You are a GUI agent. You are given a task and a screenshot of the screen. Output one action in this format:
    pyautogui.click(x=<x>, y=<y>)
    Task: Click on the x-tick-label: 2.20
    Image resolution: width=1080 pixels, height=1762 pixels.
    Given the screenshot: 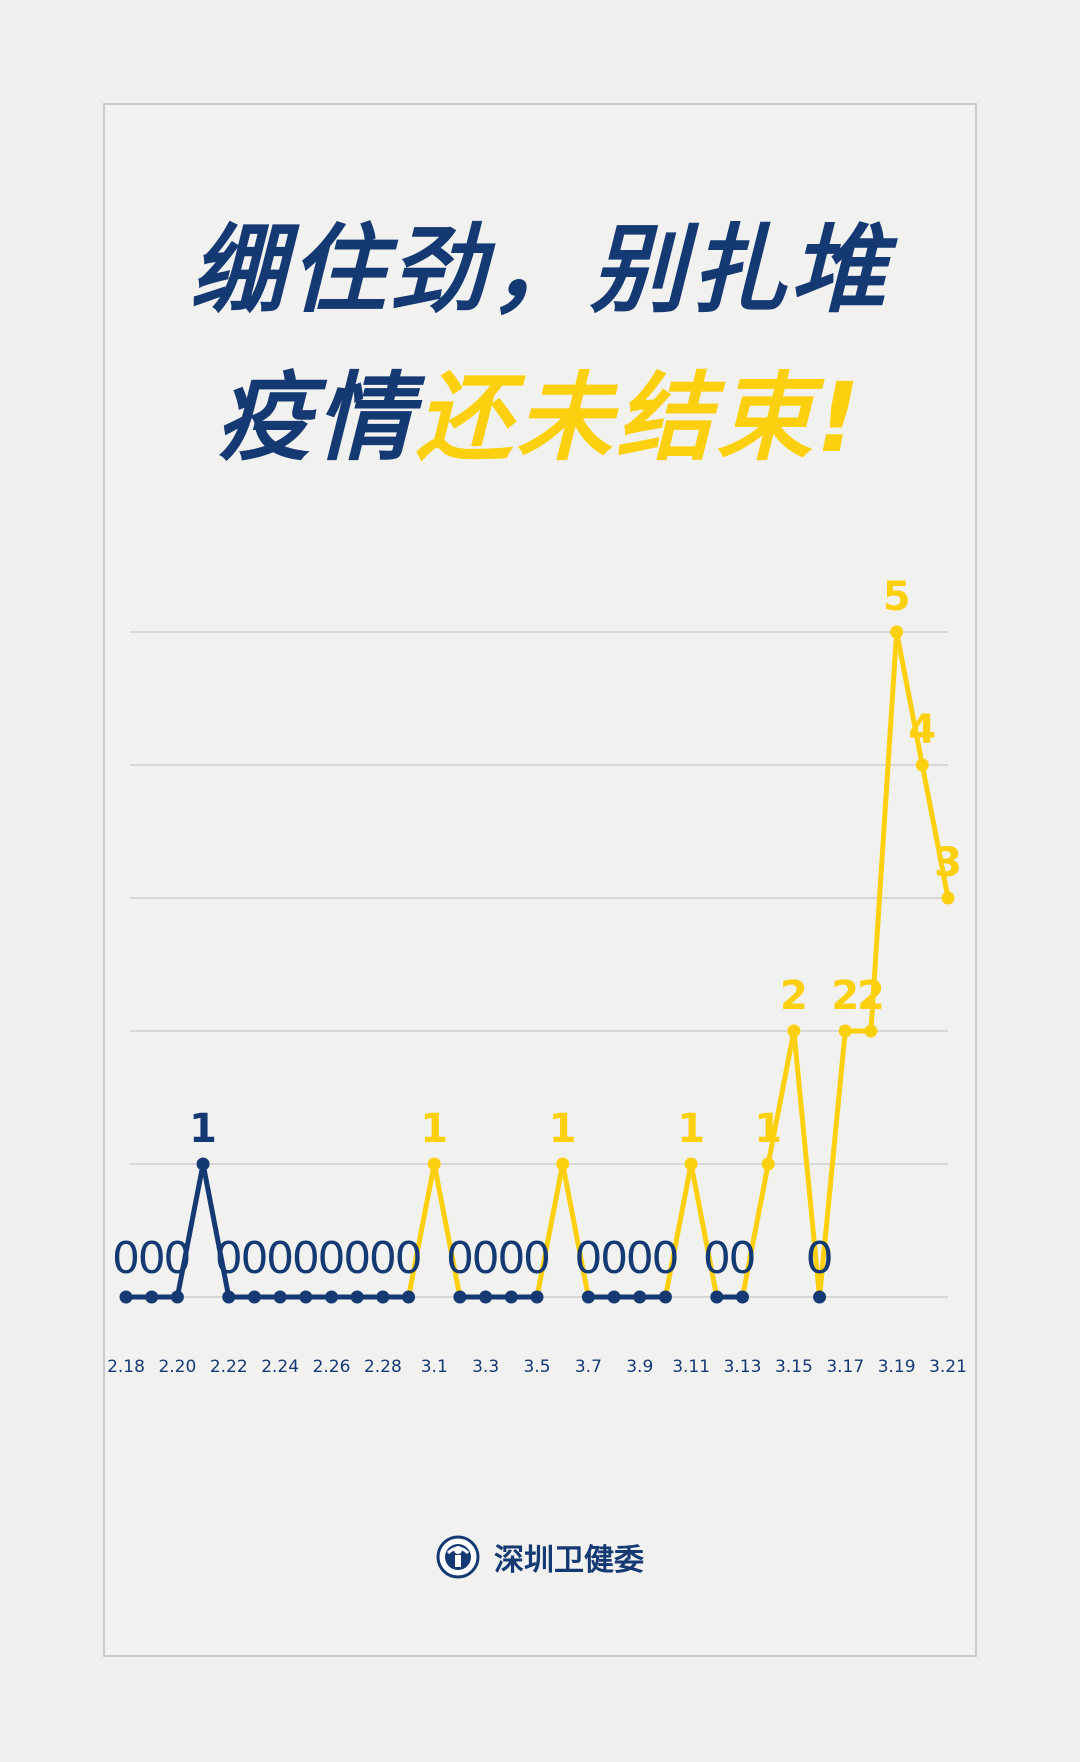 What is the action you would take?
    pyautogui.click(x=177, y=1367)
    